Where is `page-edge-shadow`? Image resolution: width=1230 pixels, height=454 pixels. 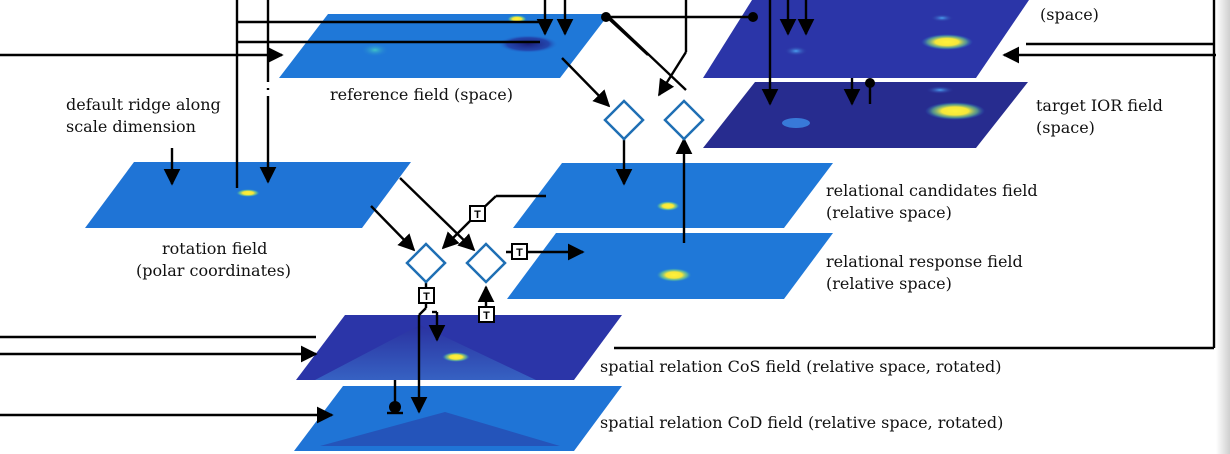 page-edge-shadow is located at coordinates (1223, 227).